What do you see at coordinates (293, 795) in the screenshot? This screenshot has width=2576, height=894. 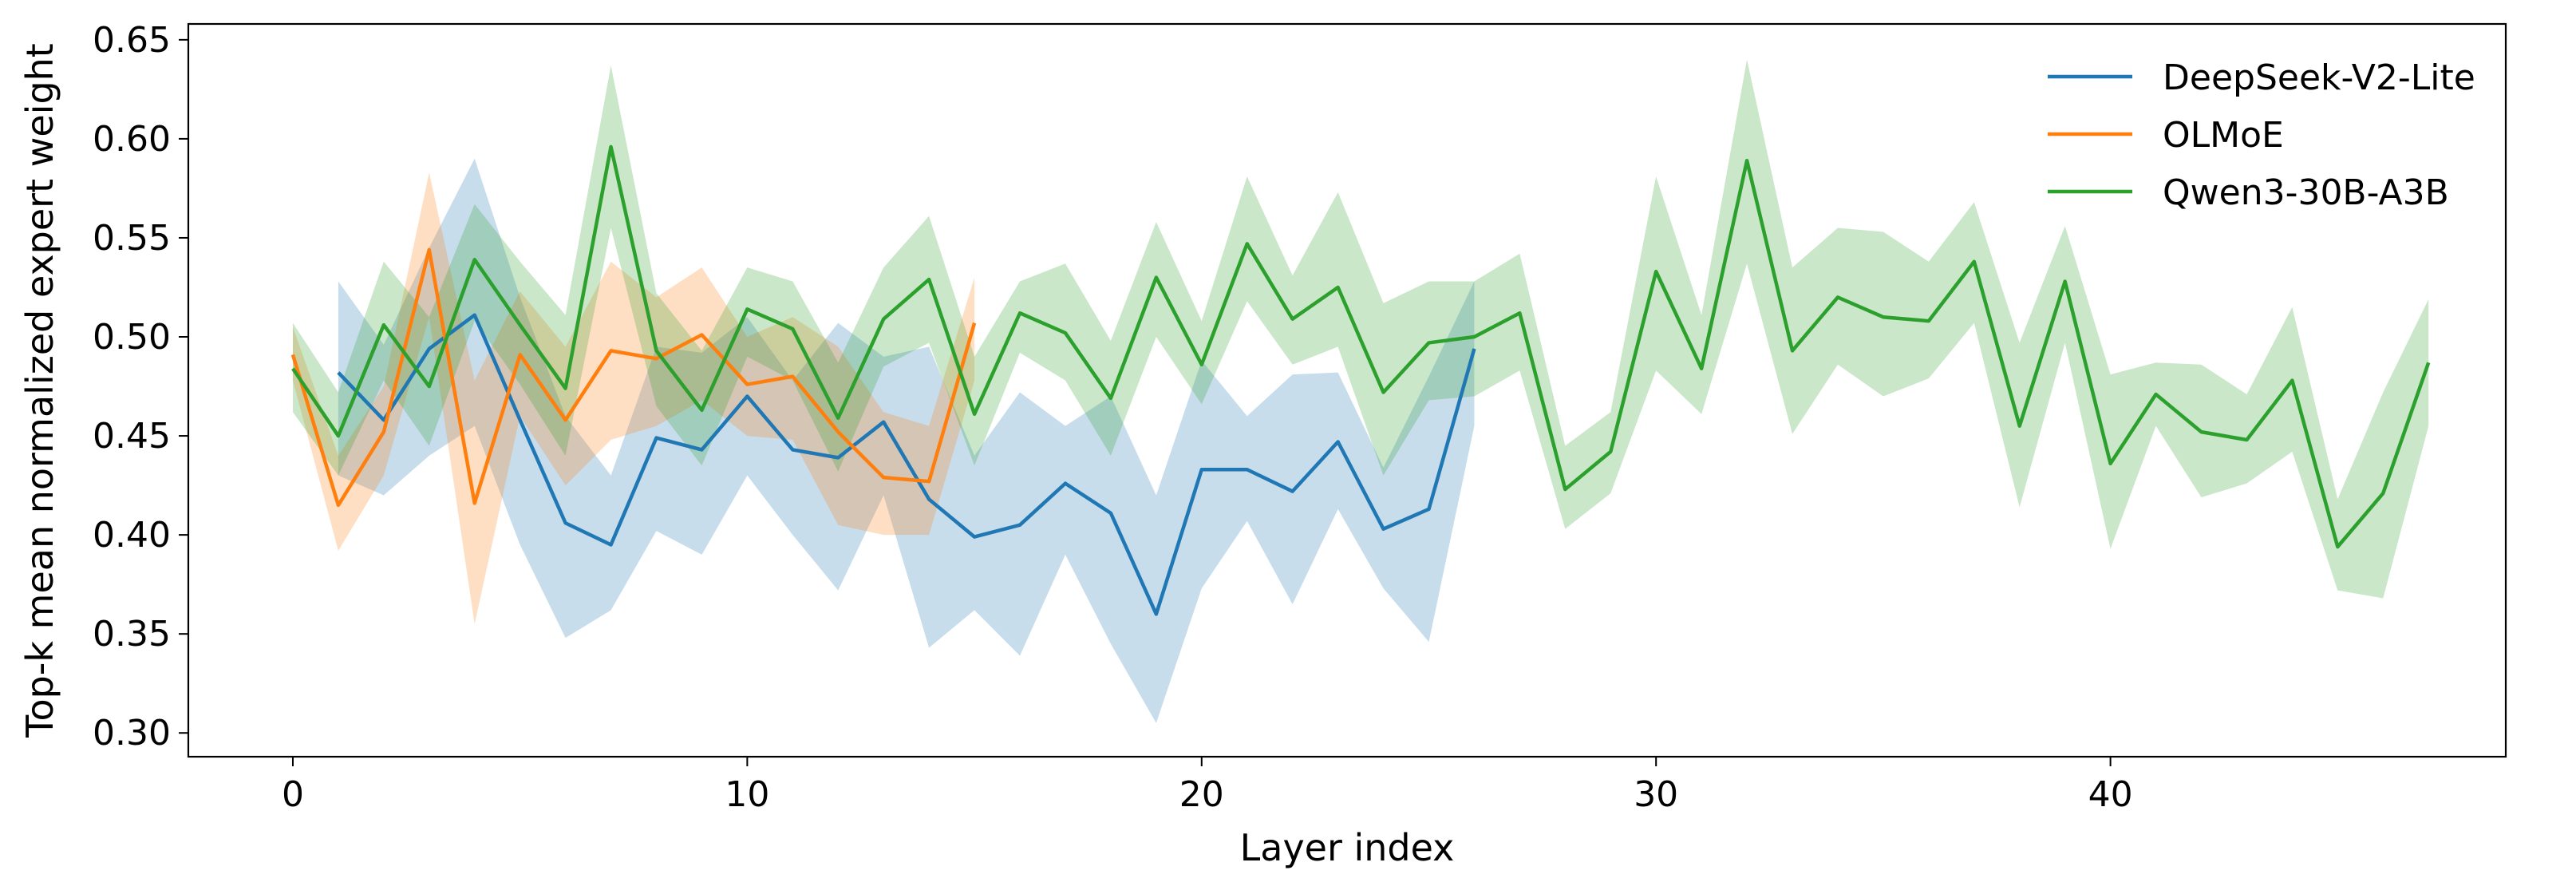 I see `x-tick-label: 0` at bounding box center [293, 795].